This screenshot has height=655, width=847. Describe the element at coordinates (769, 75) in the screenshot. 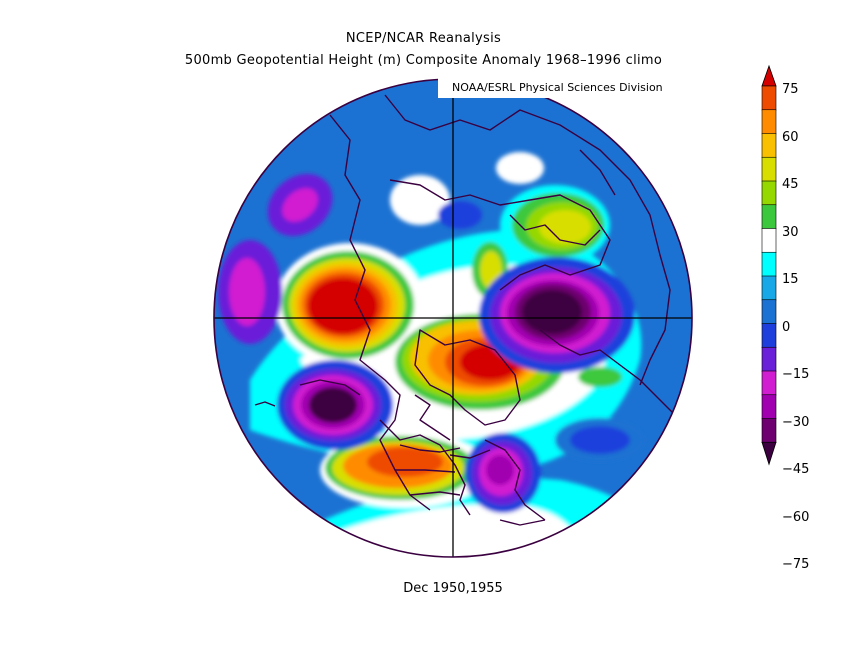

I see `colorbar-arrow-top` at that location.